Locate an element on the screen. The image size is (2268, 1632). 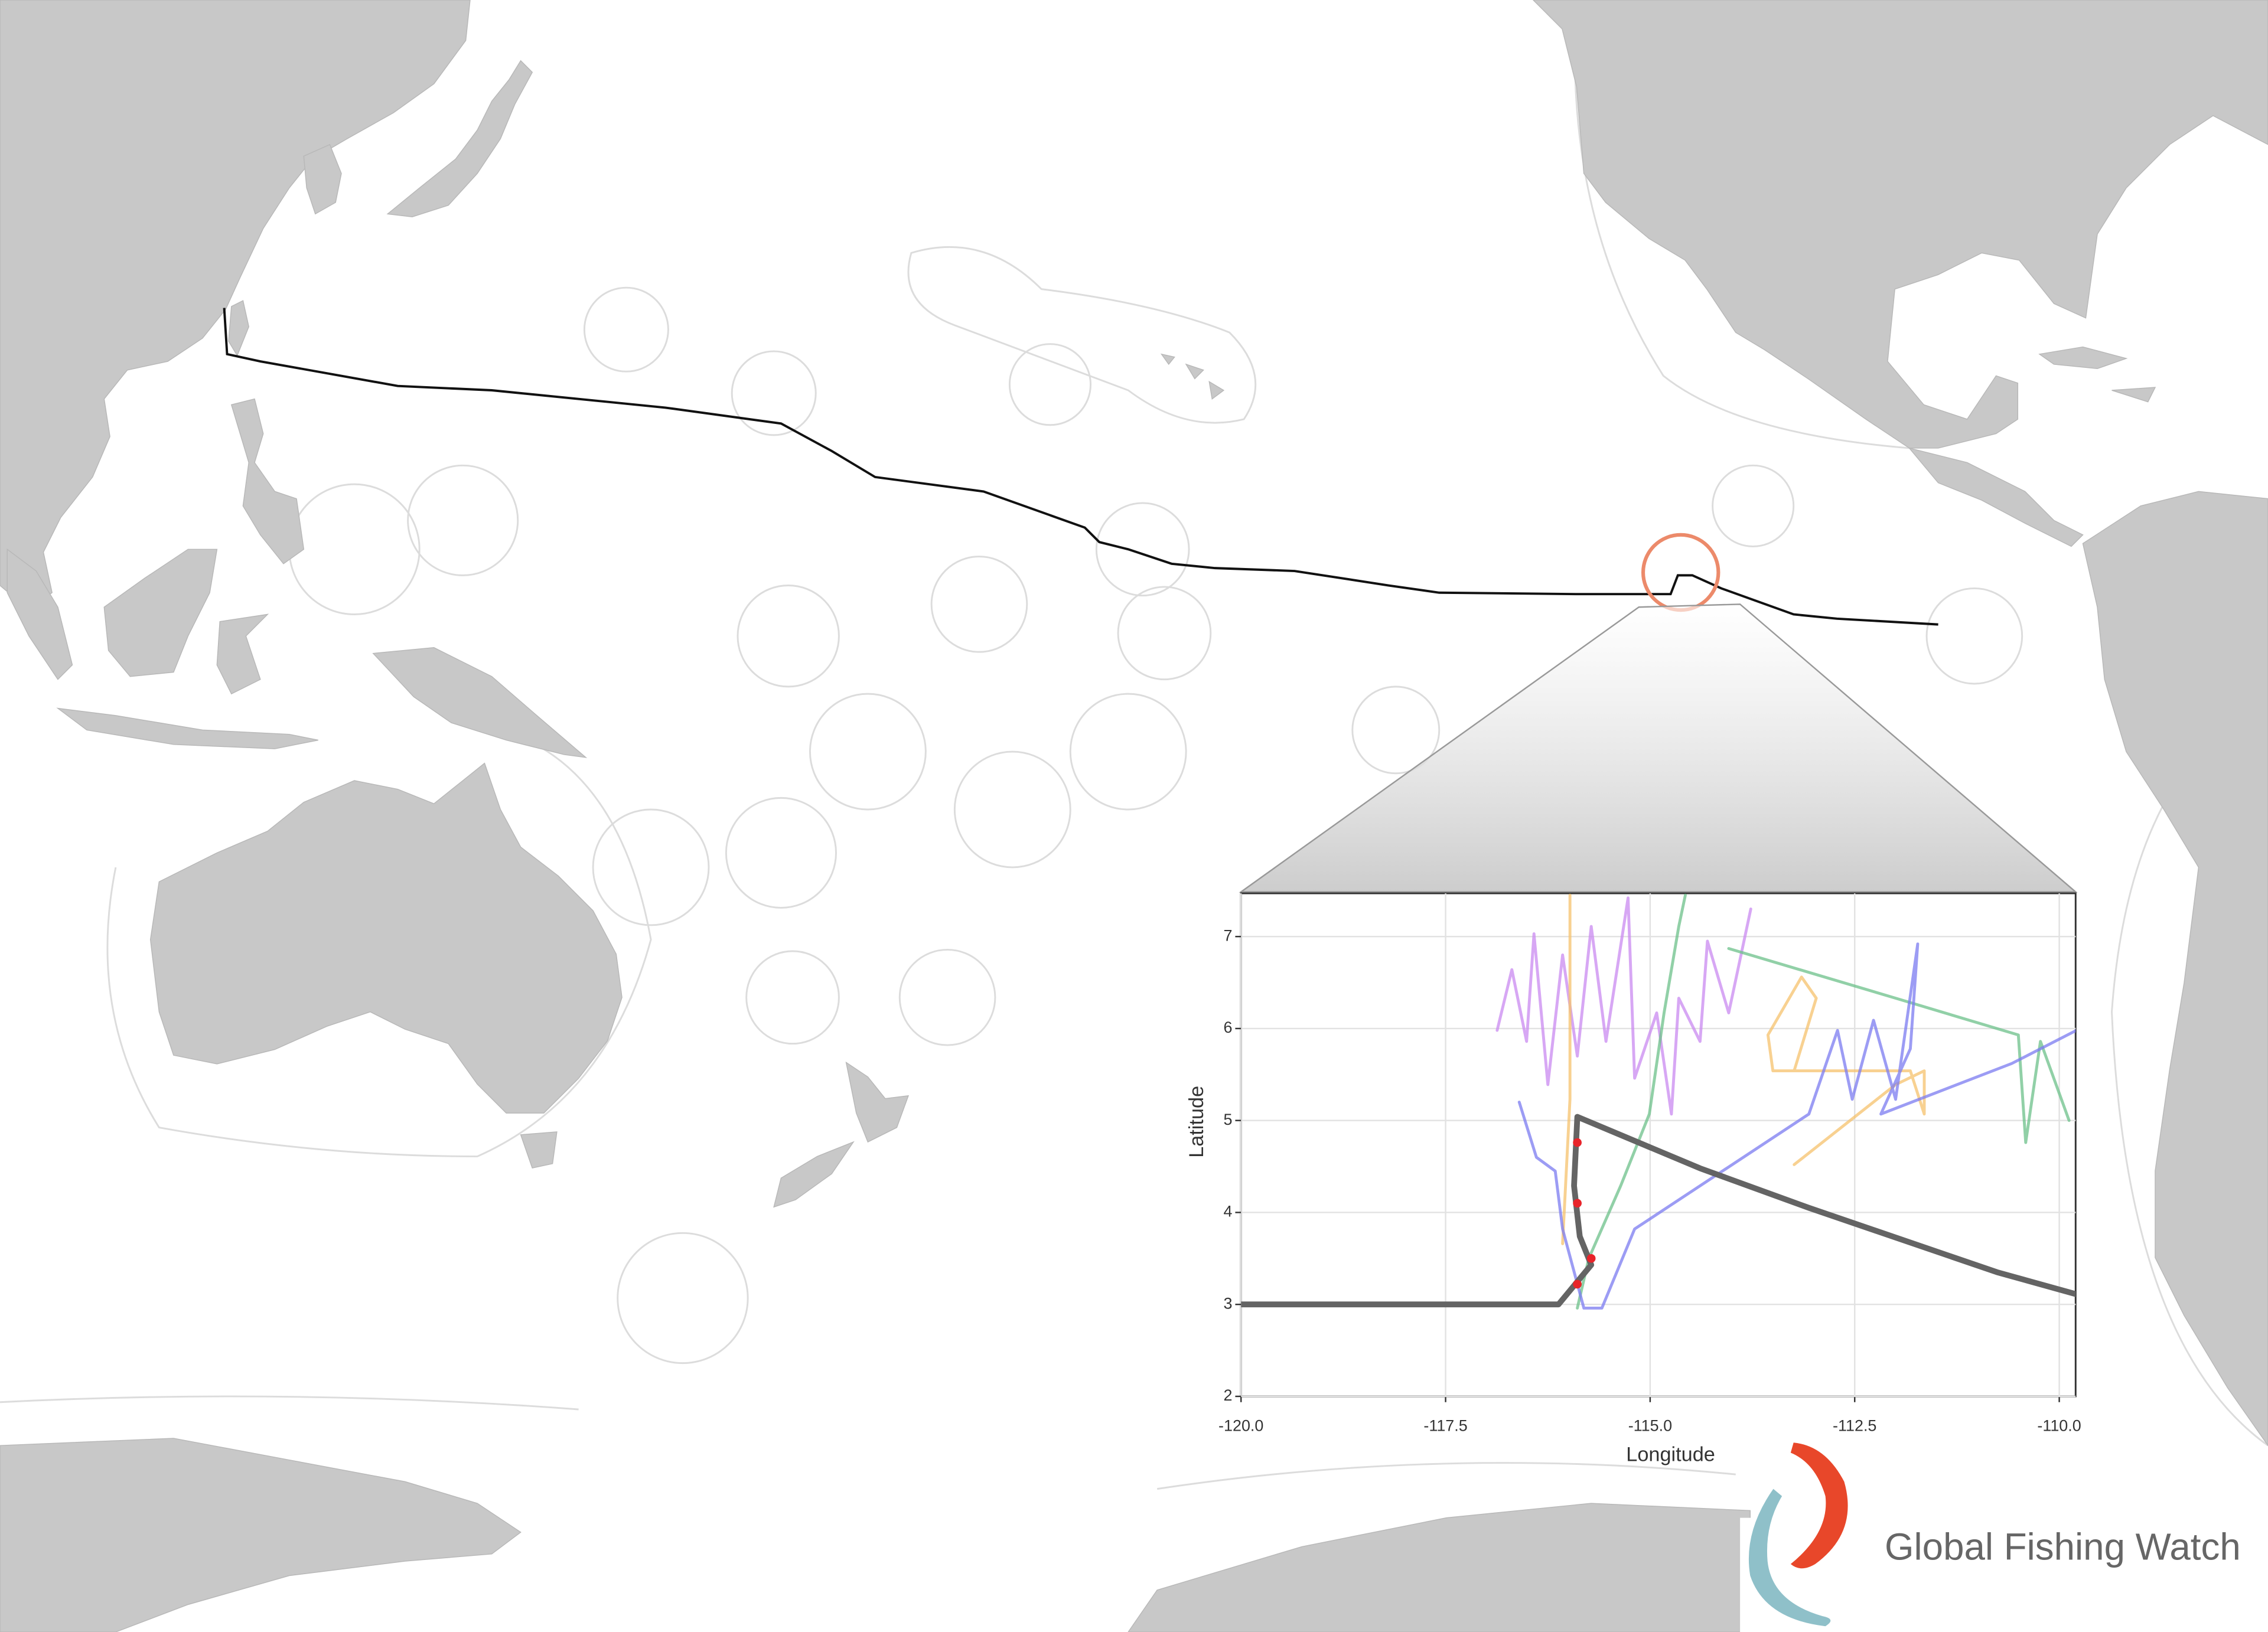
x-tick-label: -117.5 is located at coordinates (1445, 1425).